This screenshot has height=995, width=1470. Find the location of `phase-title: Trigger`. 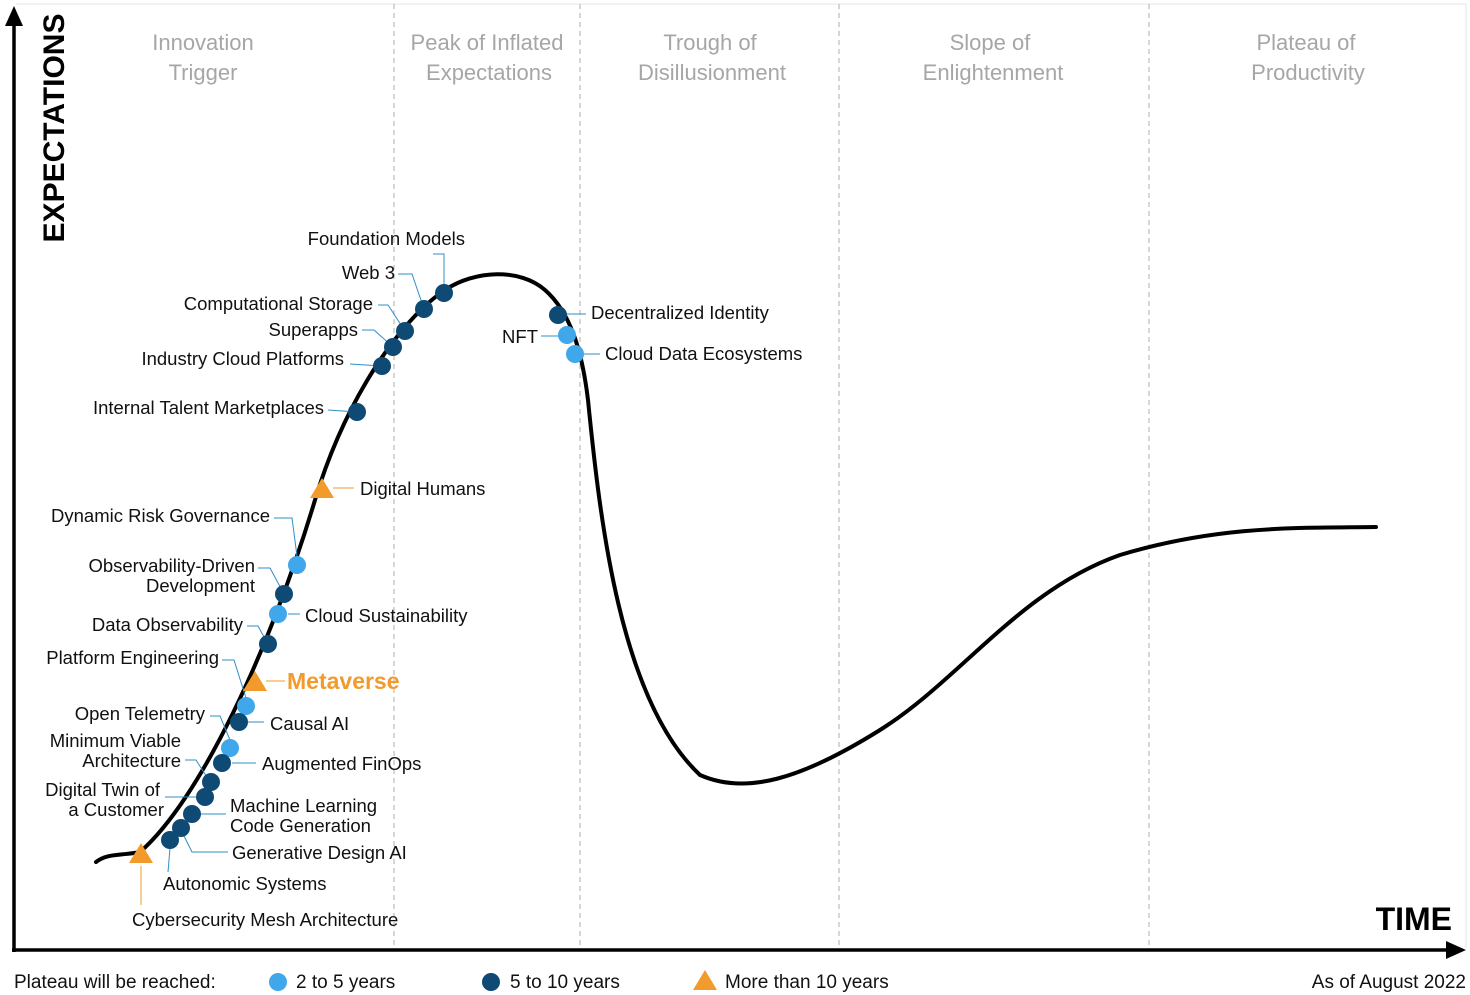

phase-title: Trigger is located at coordinates (203, 72).